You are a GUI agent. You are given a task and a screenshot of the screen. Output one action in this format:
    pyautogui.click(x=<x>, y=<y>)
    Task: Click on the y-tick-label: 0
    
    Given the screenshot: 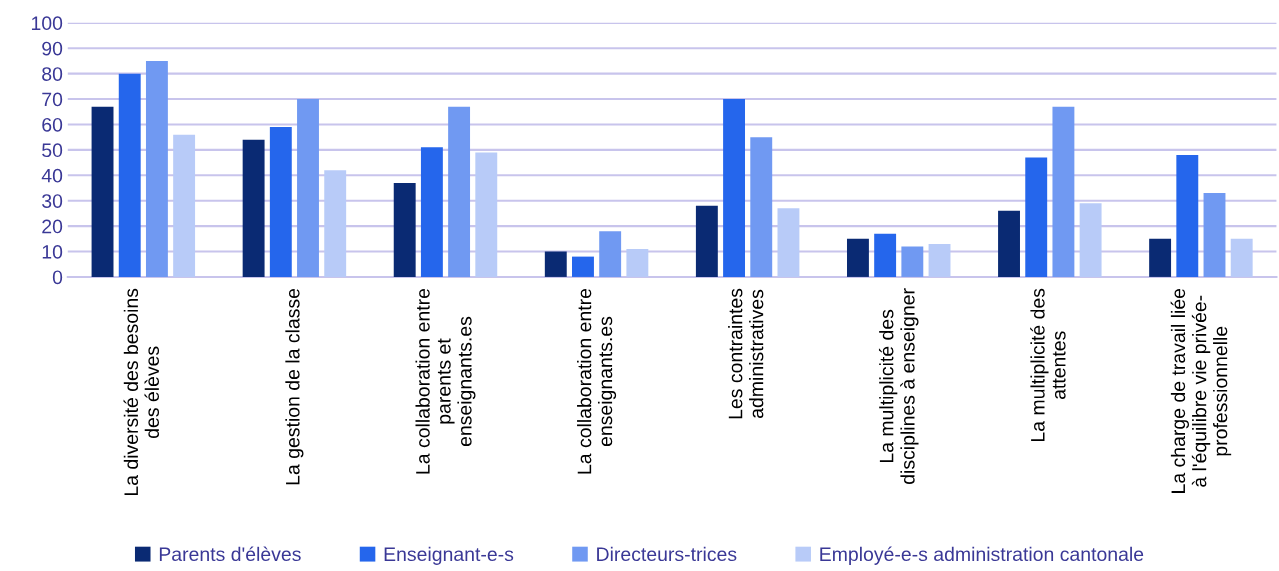 What is the action you would take?
    pyautogui.click(x=57, y=277)
    